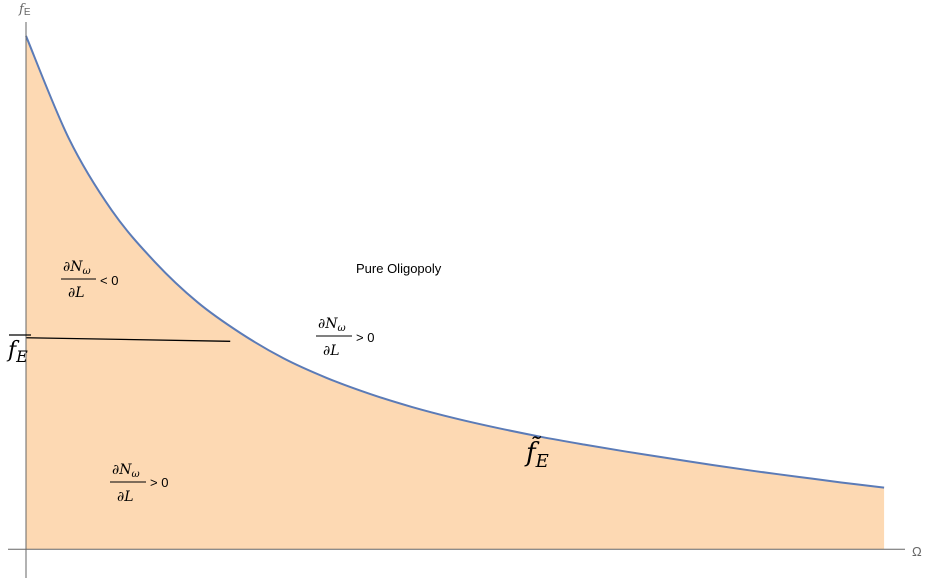 The height and width of the screenshot is (580, 927). I want to click on derivative-label-upper-left: ∂Nω ∂L < 0, so click(89, 280).